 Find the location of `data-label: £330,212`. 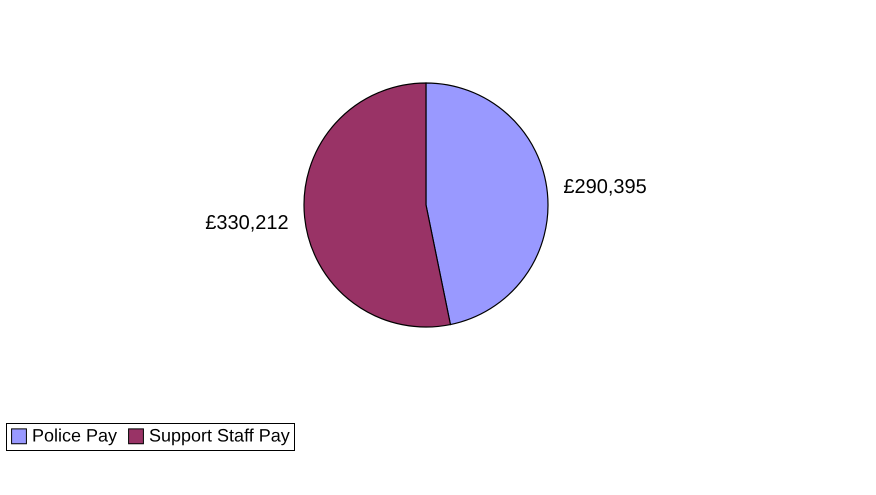

data-label: £330,212 is located at coordinates (247, 223).